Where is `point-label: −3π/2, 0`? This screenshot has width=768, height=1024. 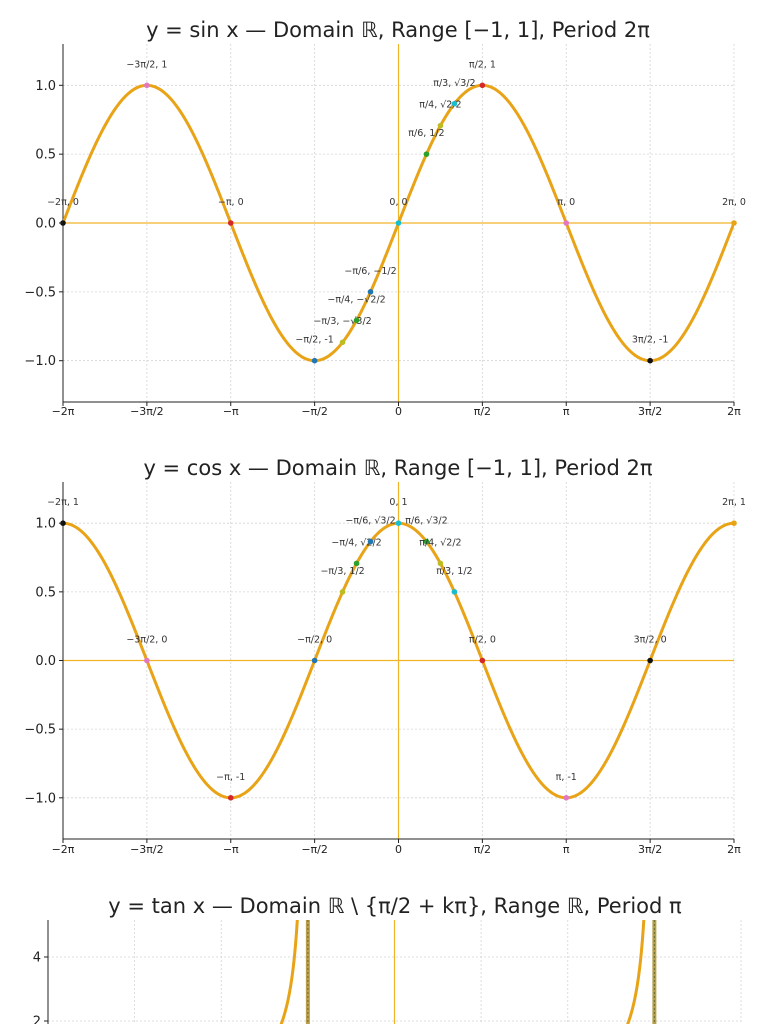
point-label: −3π/2, 0 is located at coordinates (146, 640).